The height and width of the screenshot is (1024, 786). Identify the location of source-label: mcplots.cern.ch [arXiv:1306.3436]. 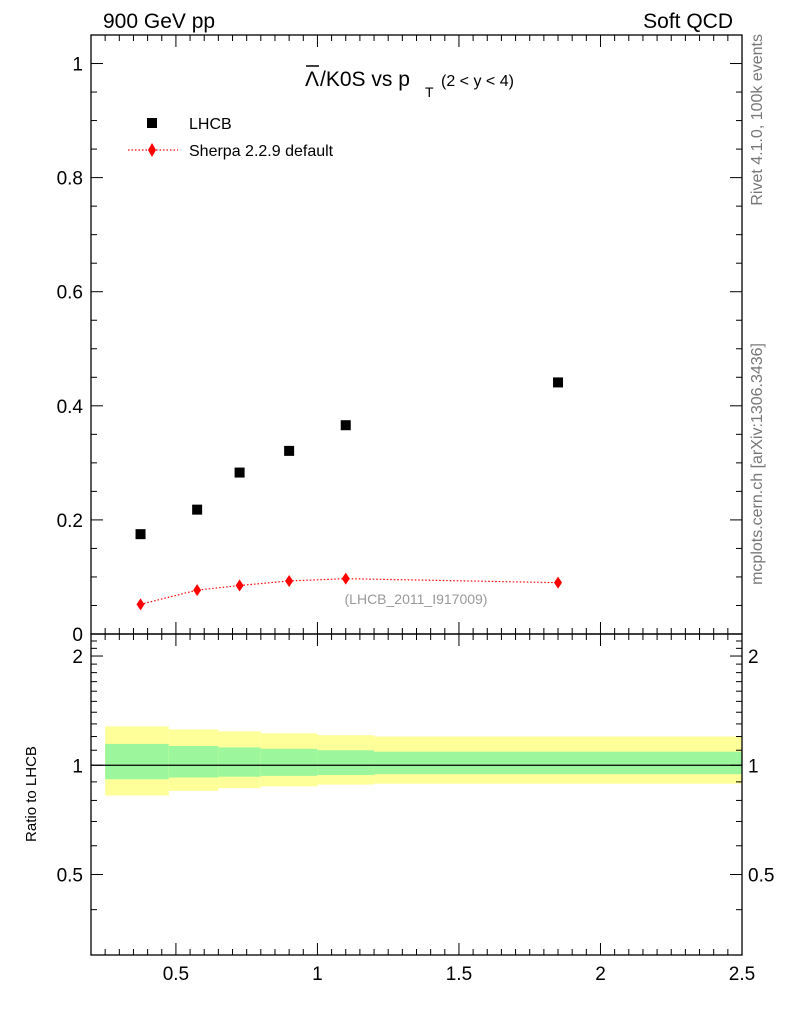
(757, 464).